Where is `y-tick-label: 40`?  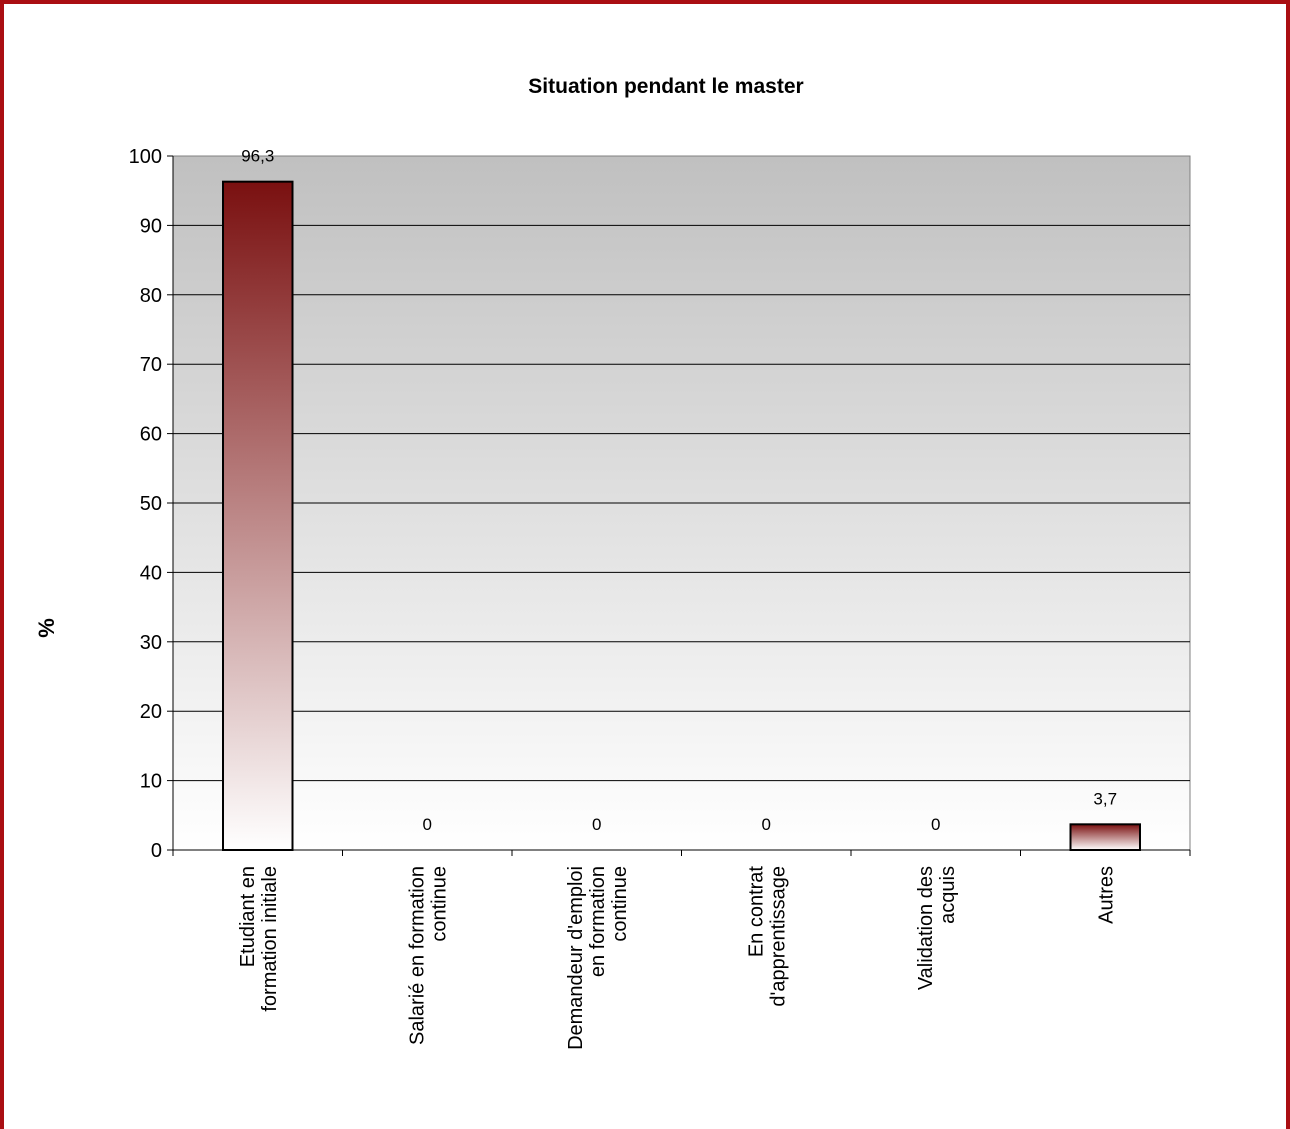
y-tick-label: 40 is located at coordinates (151, 573).